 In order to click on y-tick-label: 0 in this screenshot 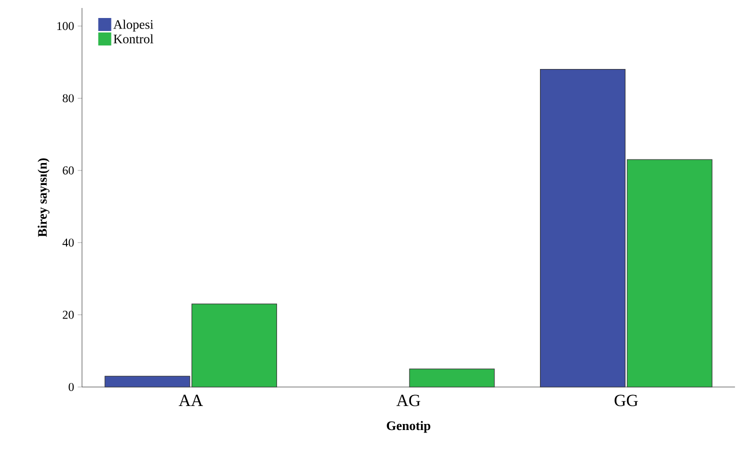, I will do `click(71, 387)`.